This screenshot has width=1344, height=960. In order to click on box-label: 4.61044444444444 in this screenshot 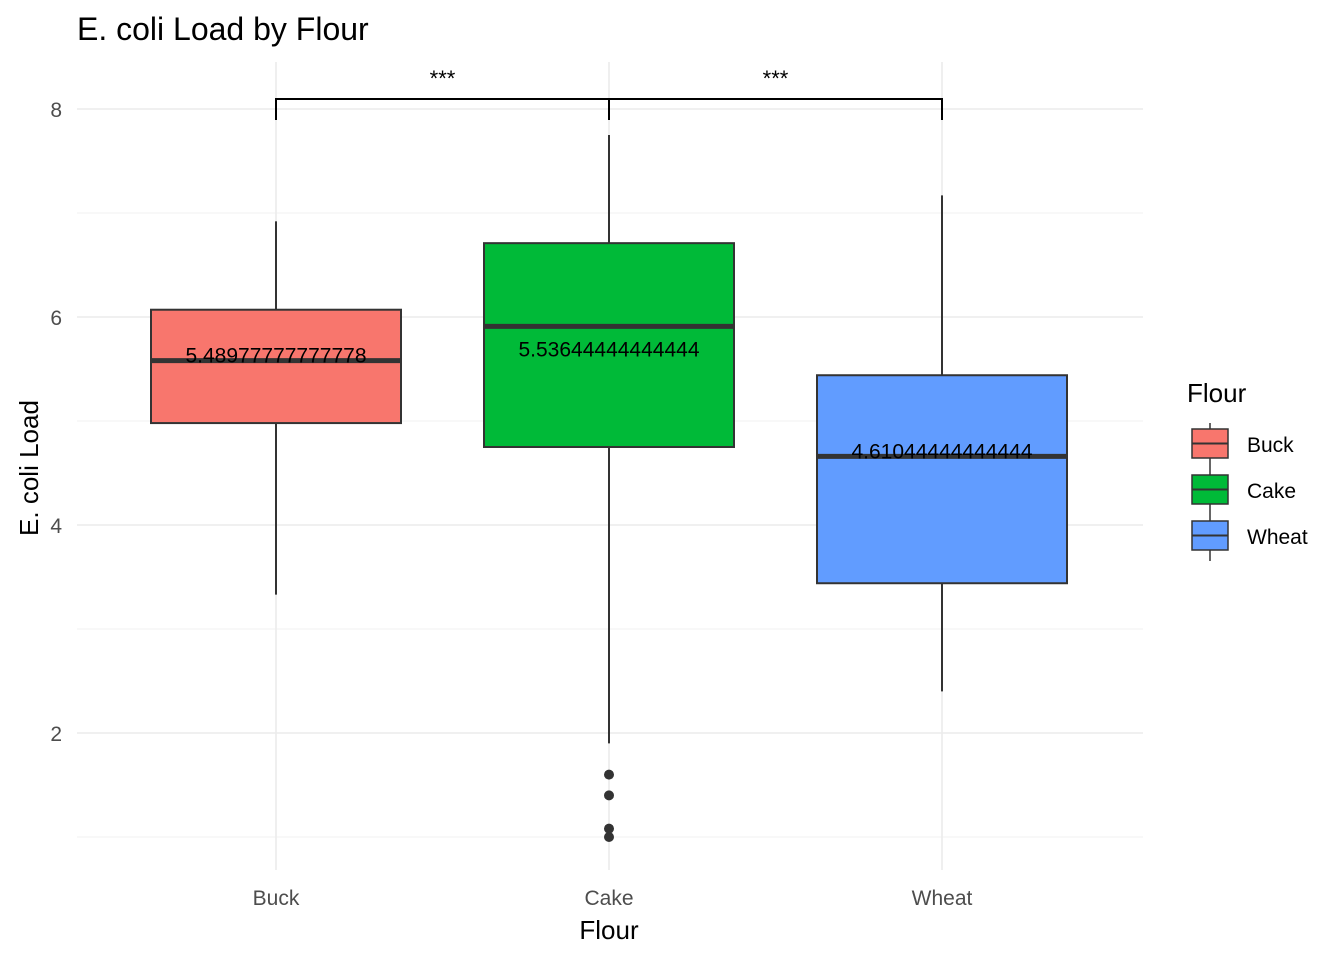, I will do `click(941, 451)`.